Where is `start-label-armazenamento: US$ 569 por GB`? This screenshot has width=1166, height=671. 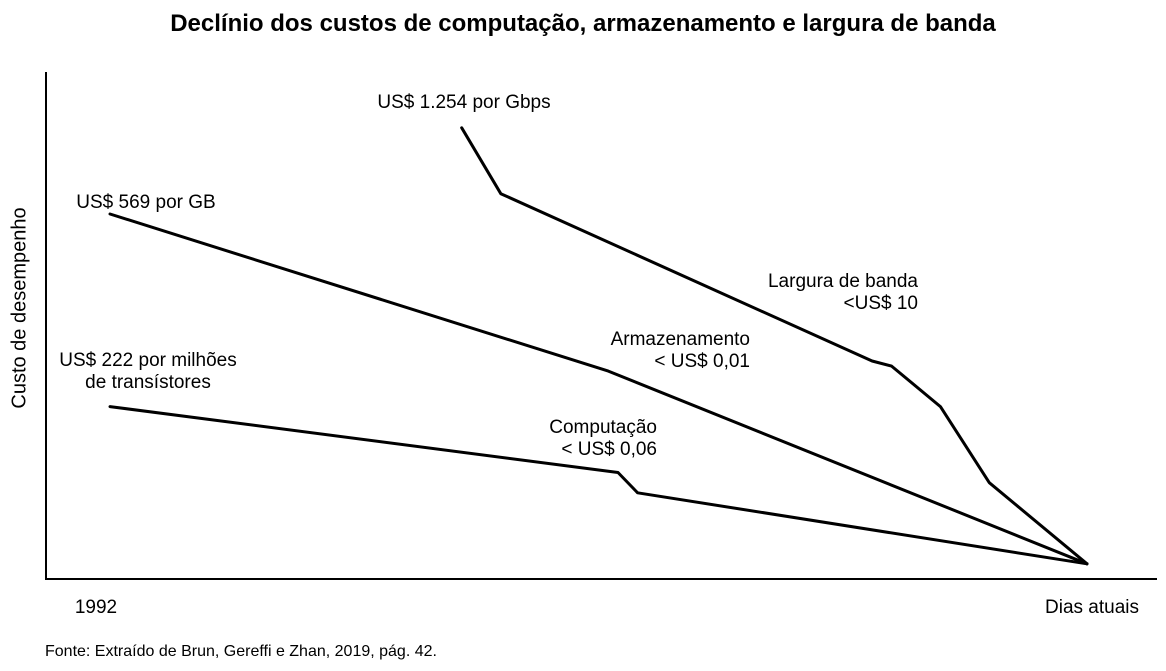 start-label-armazenamento: US$ 569 por GB is located at coordinates (145, 202).